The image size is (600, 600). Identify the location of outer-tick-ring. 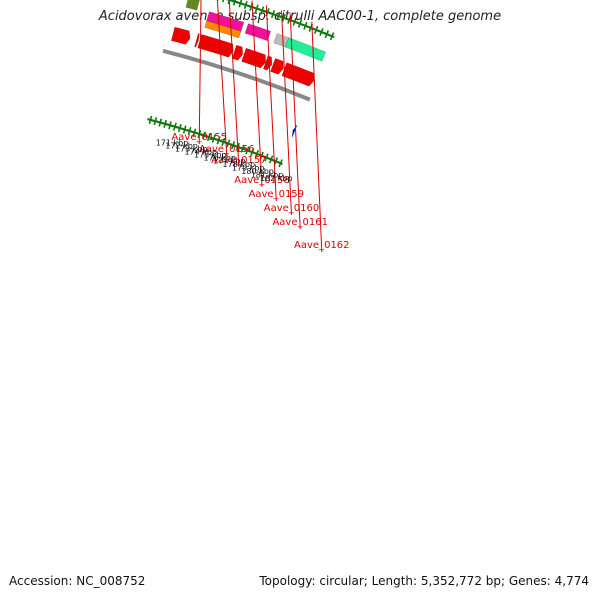
(275, 20).